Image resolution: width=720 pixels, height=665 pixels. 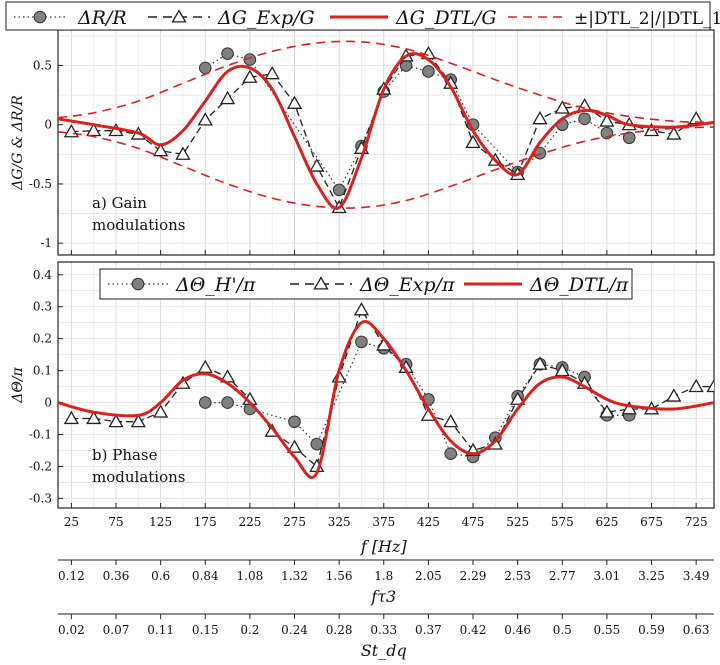 What do you see at coordinates (386, 167) in the screenshot?
I see `series-line-envelope-lower` at bounding box center [386, 167].